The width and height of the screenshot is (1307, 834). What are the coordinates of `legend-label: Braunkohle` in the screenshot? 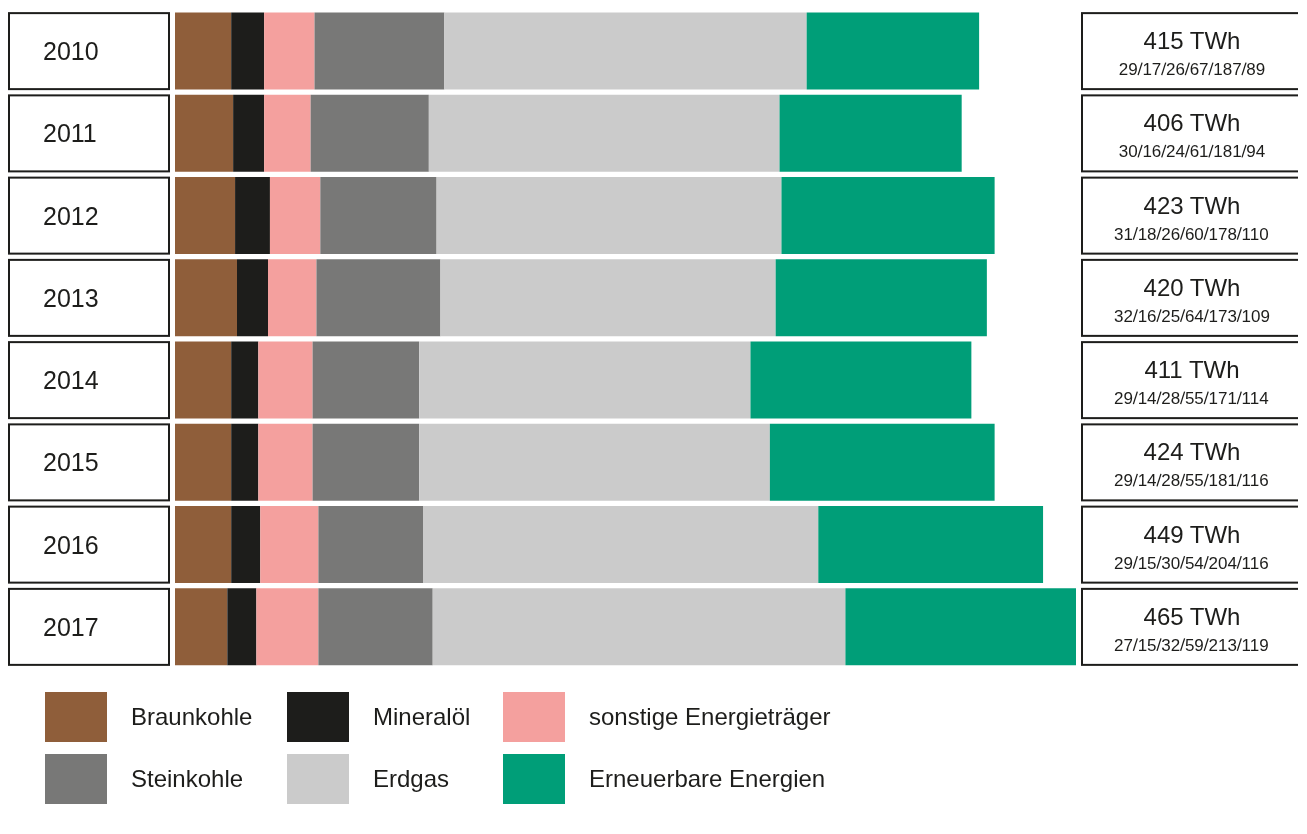 It's located at (192, 717).